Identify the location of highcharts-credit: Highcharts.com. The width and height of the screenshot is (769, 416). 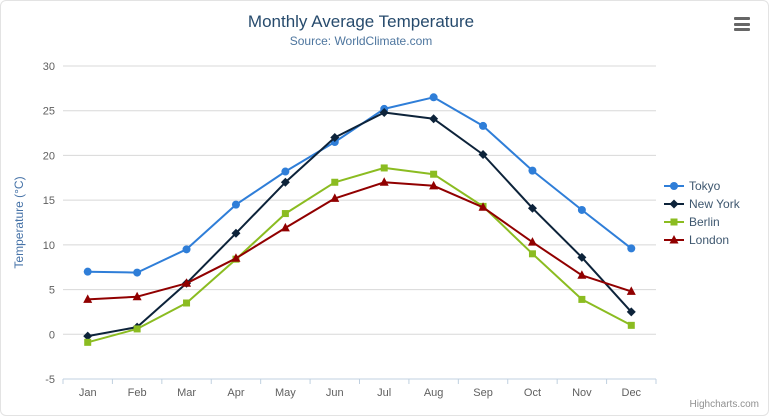
(724, 404).